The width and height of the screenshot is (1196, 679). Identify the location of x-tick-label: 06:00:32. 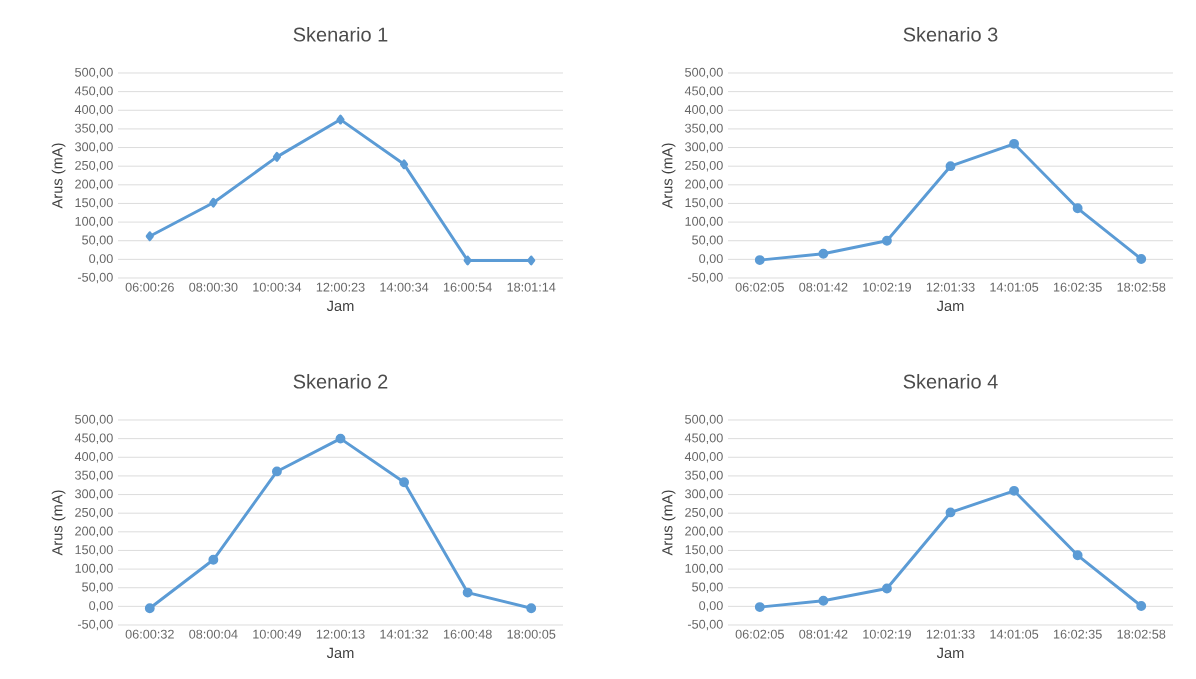
(149, 634).